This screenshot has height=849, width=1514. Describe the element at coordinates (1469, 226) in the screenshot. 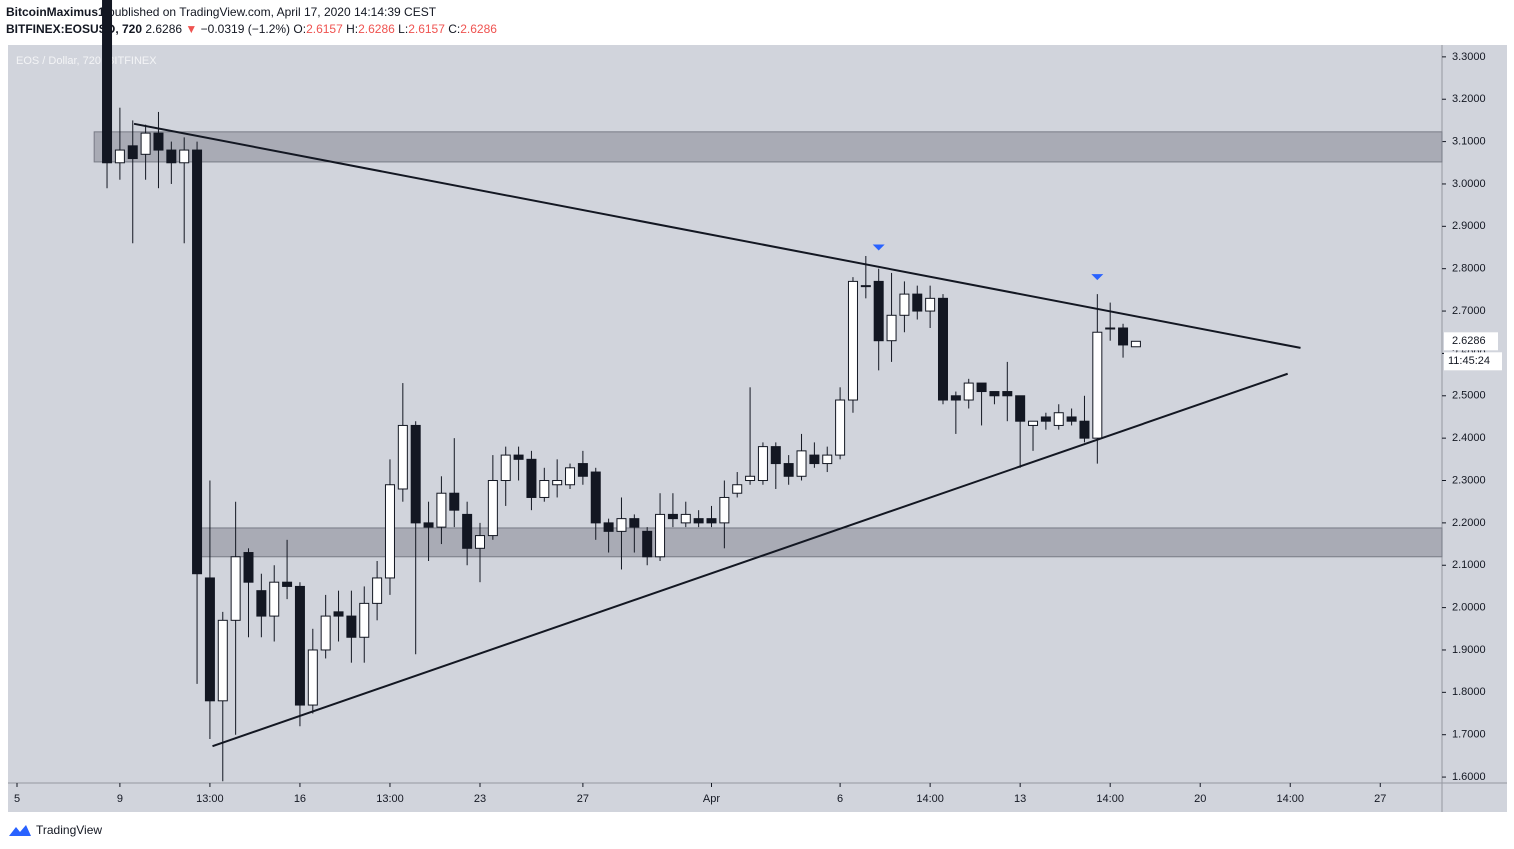

I see `y-tick-label: 2.9000` at that location.